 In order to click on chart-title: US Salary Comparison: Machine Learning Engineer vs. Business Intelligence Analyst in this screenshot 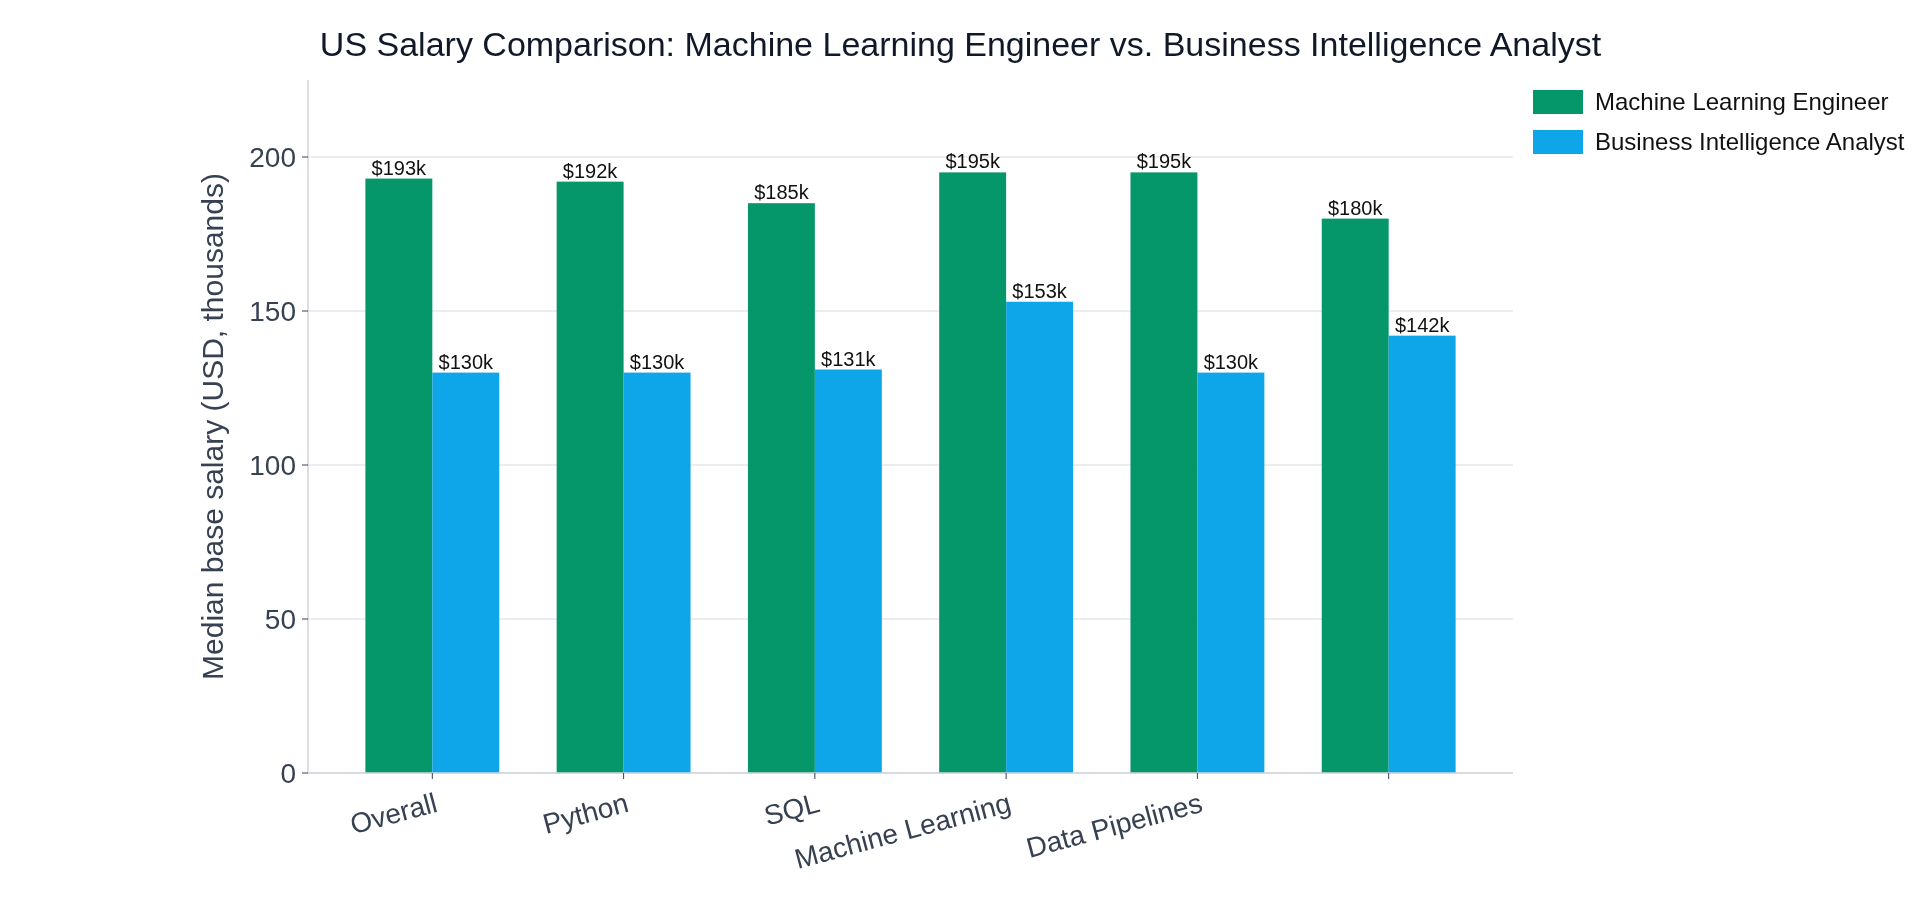, I will do `click(960, 44)`.